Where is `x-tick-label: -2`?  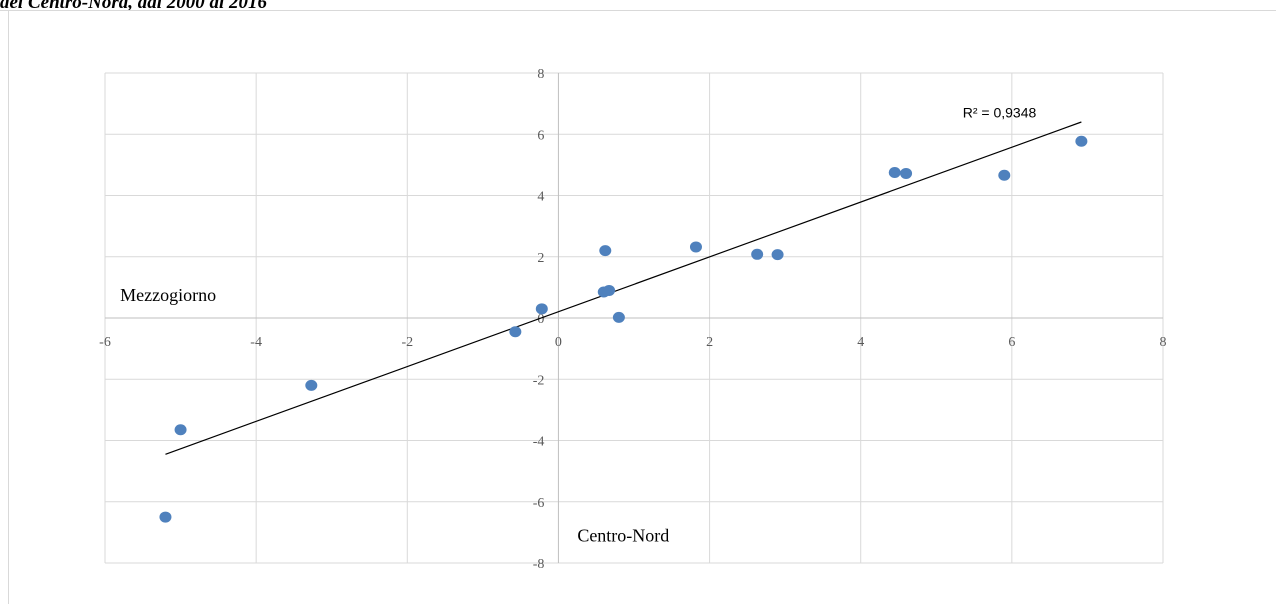 x-tick-label: -2 is located at coordinates (407, 342).